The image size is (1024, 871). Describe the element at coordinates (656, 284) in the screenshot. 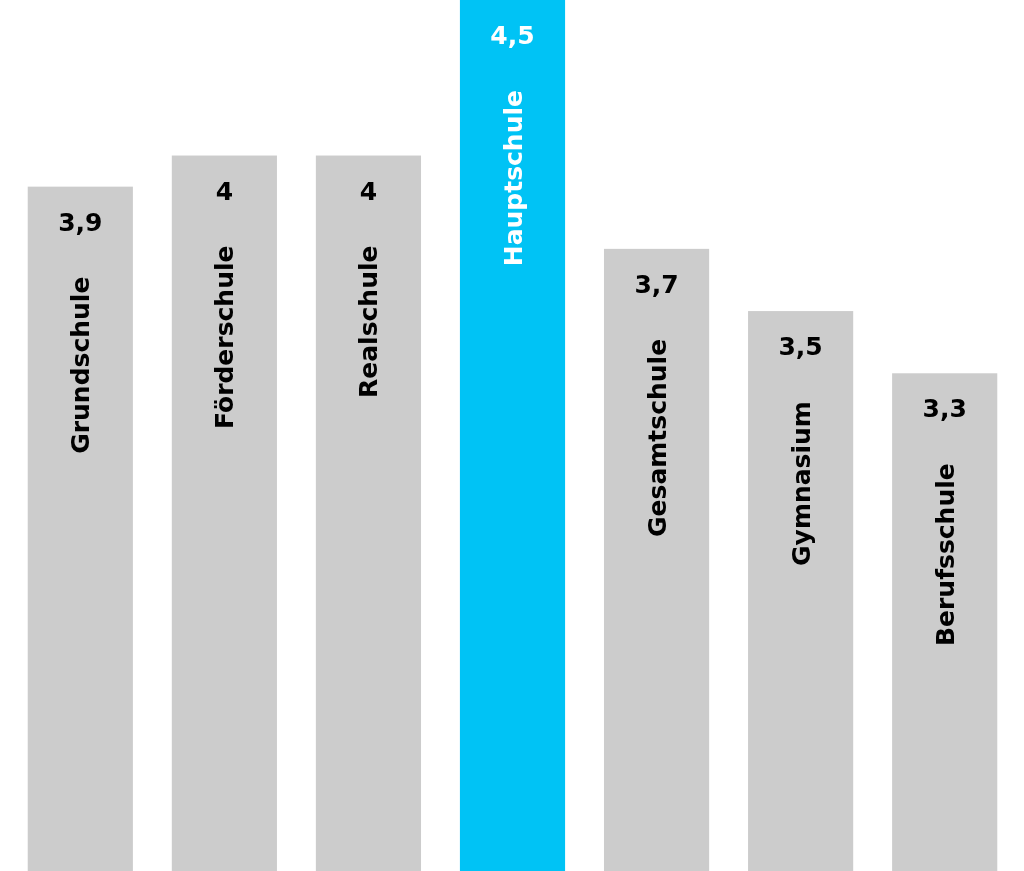

I see `data-label: 3,7` at that location.